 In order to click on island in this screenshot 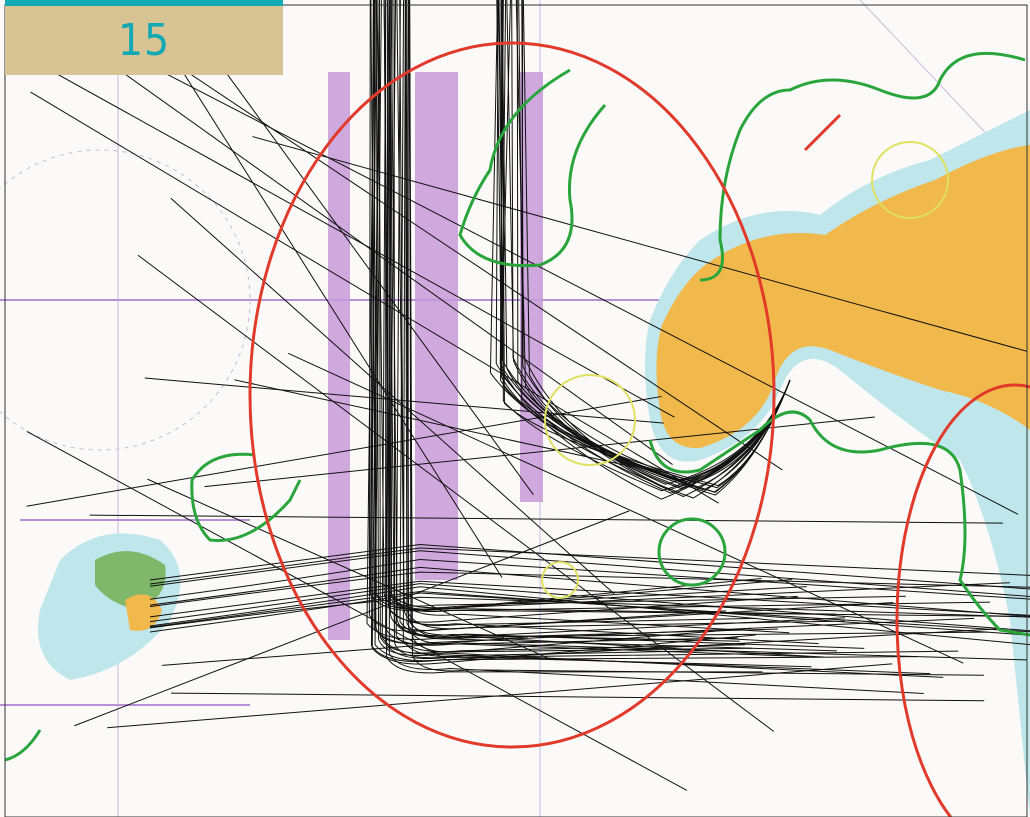, I will do `click(130, 580)`.